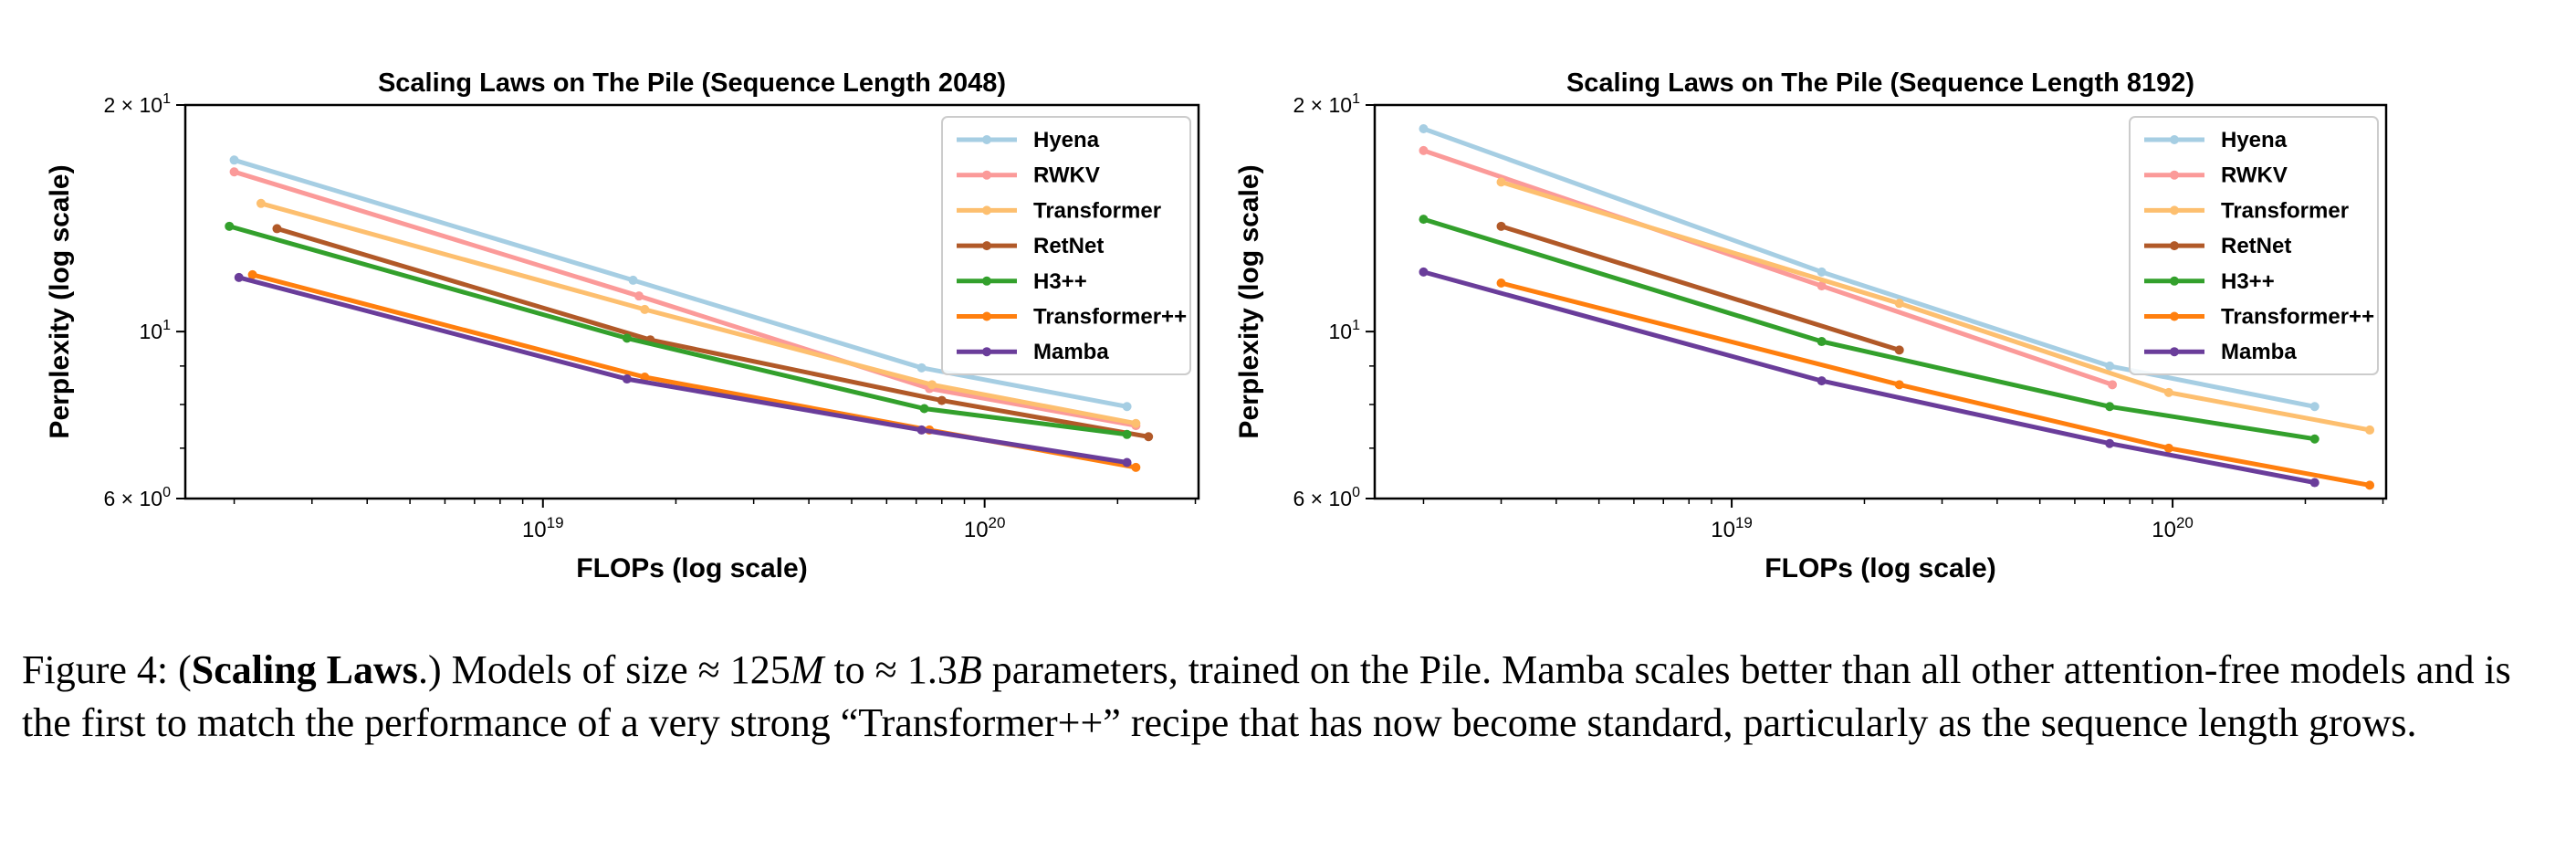 The width and height of the screenshot is (2576, 851). What do you see at coordinates (133, 498) in the screenshot?
I see `y-tick-base: 6 × 10` at bounding box center [133, 498].